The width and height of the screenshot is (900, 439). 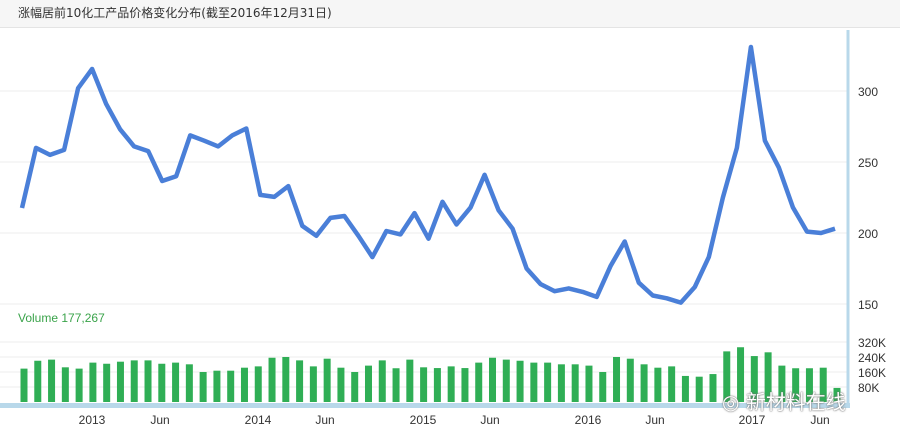 What do you see at coordinates (752, 420) in the screenshot?
I see `x-tick-label: 2017` at bounding box center [752, 420].